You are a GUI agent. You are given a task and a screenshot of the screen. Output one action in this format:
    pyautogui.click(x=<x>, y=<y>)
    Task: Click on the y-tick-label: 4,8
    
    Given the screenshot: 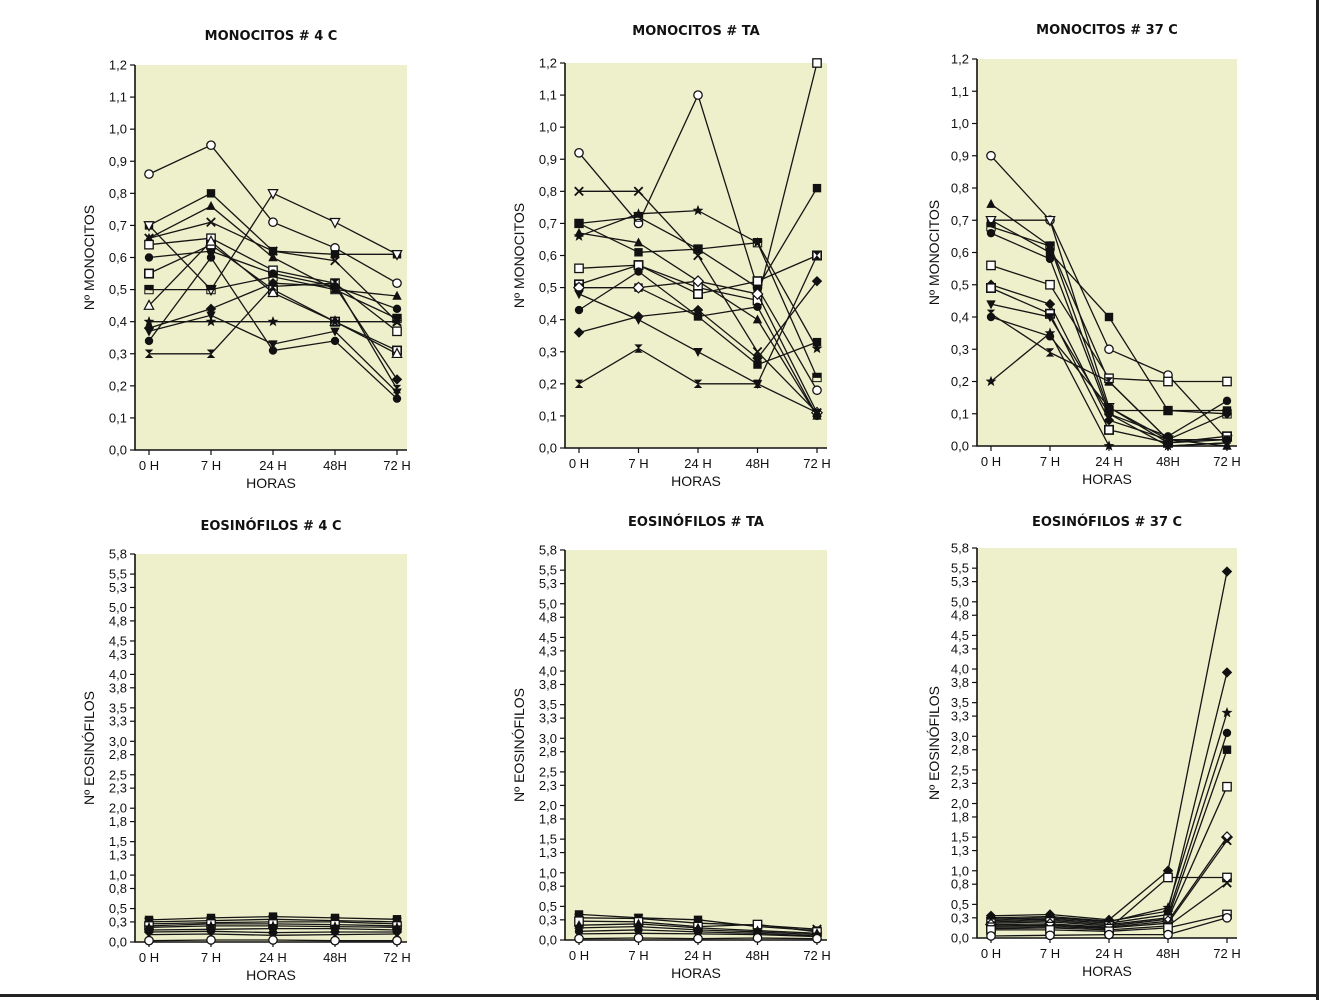 What is the action you would take?
    pyautogui.click(x=960, y=615)
    